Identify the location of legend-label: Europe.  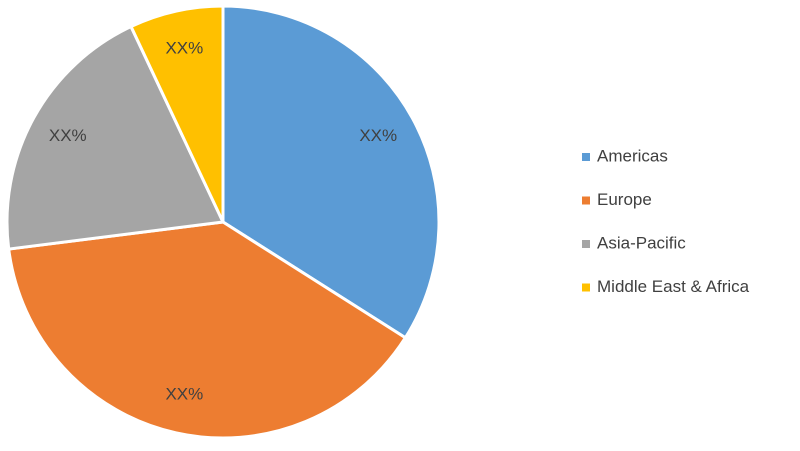
(624, 199).